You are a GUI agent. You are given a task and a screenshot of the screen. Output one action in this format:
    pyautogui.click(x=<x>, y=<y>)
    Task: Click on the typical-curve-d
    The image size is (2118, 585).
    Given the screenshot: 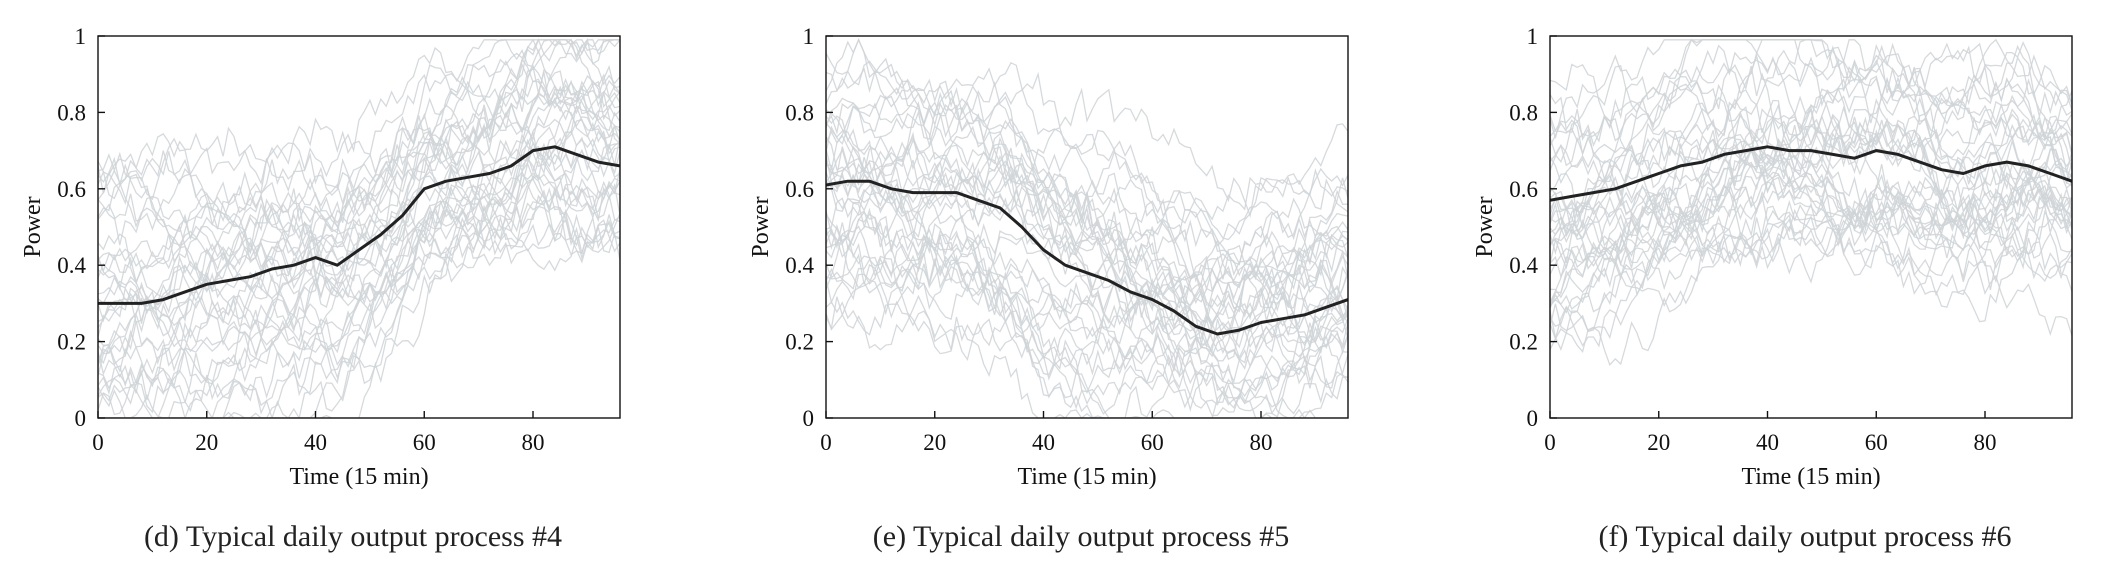 What is the action you would take?
    pyautogui.click(x=359, y=225)
    